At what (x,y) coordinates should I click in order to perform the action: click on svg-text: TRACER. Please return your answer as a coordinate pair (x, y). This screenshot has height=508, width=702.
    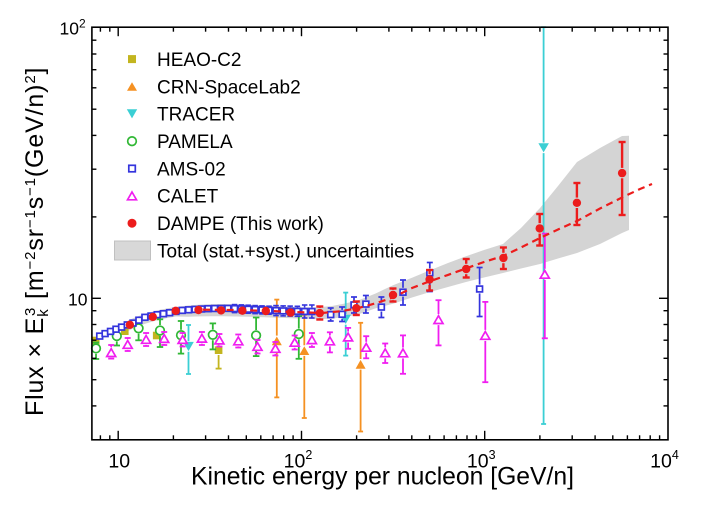
    Looking at the image, I should click on (196, 115).